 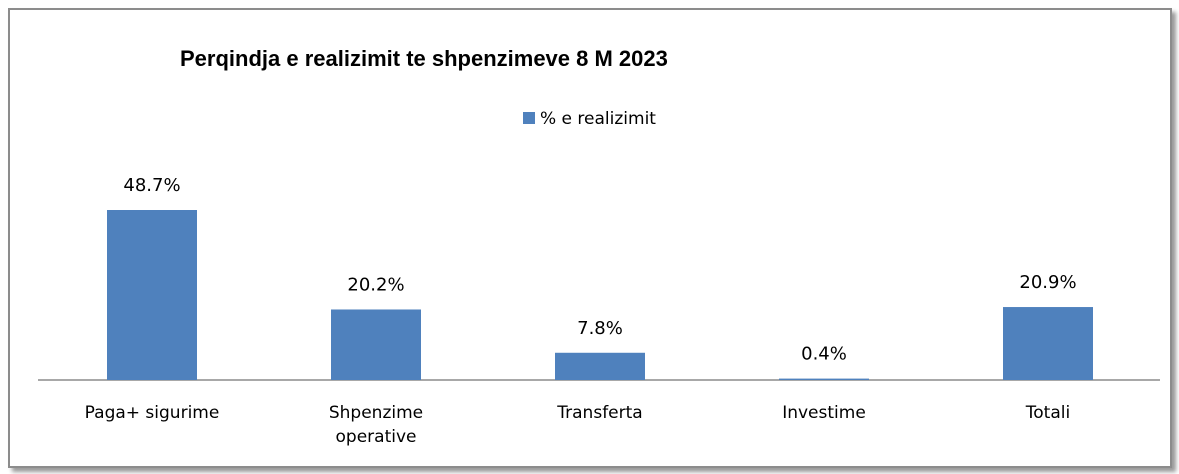 I want to click on legend-swatch, so click(x=529, y=118).